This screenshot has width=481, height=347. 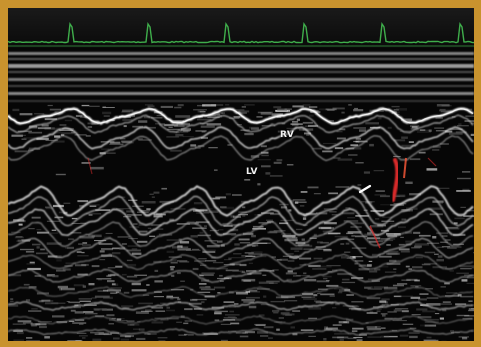 I want to click on rv-wall-highlight, so click(x=241, y=116).